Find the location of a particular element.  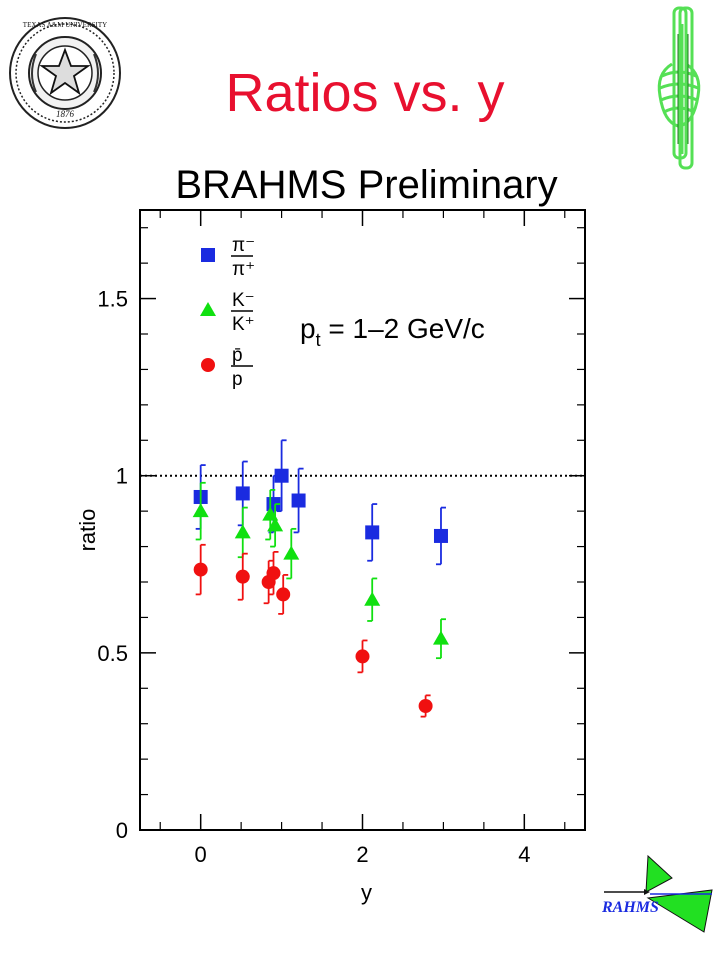

x-tick-label: 0 is located at coordinates (201, 854).